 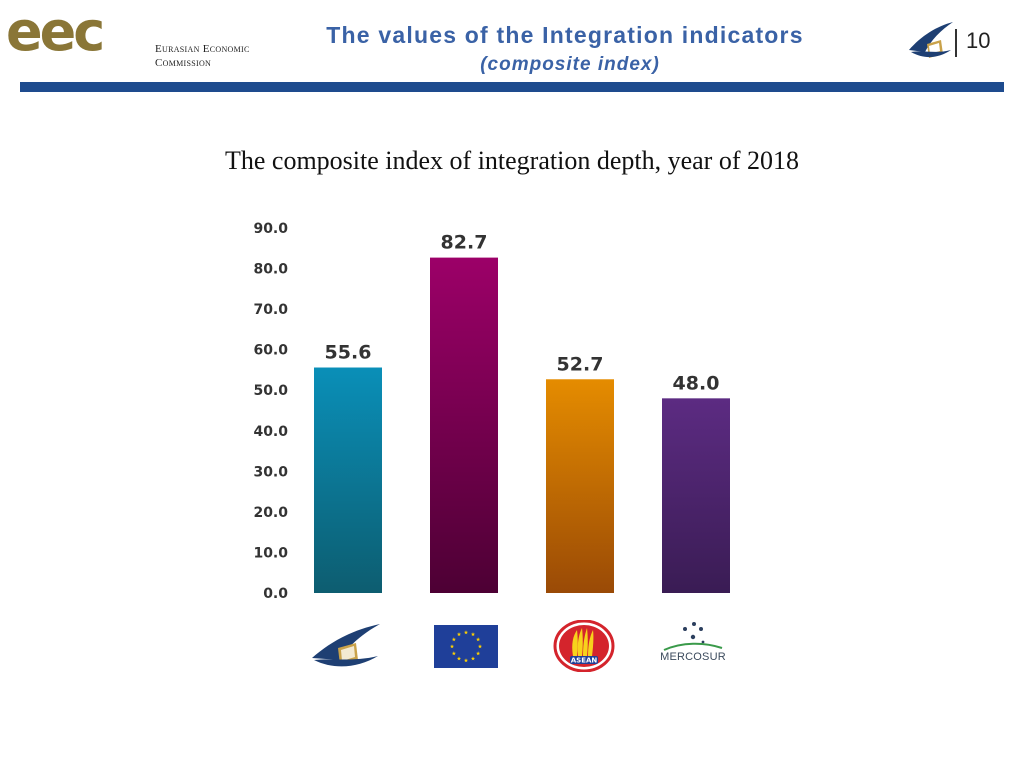 I want to click on bar-value-label: 52.7, so click(x=580, y=364).